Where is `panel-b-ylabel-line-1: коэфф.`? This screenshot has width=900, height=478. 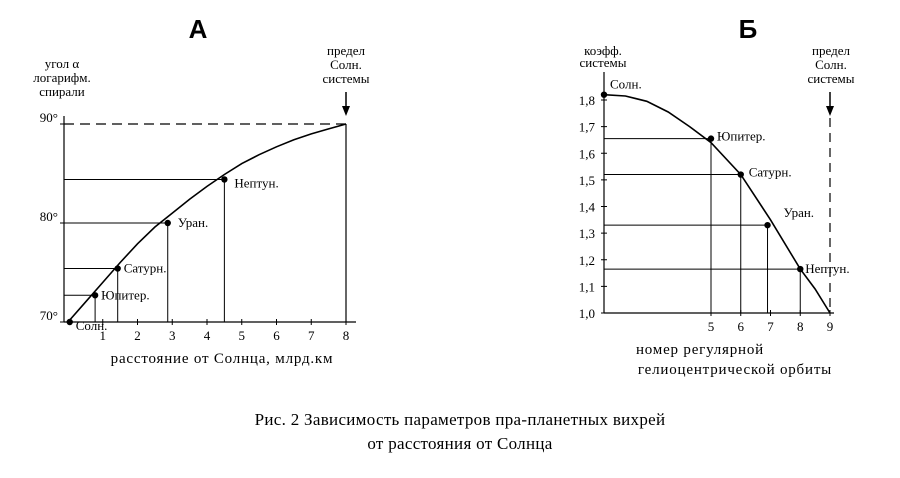 panel-b-ylabel-line-1: коэфф. is located at coordinates (603, 50).